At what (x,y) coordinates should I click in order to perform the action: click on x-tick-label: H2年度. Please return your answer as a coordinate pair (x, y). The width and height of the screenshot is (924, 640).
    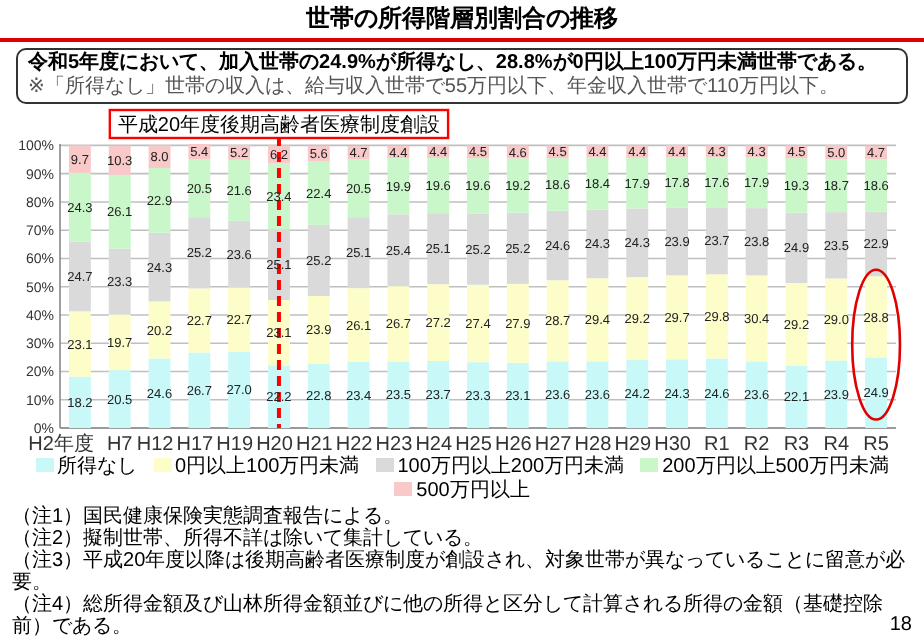
    Looking at the image, I should click on (61, 444).